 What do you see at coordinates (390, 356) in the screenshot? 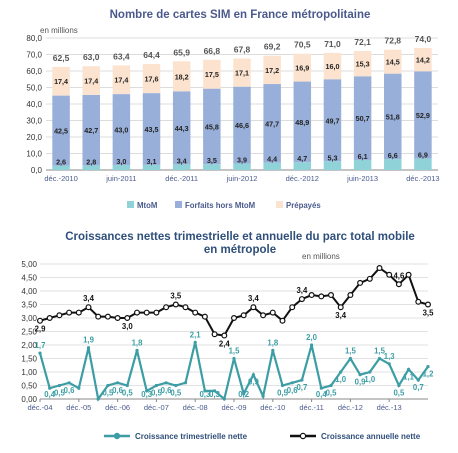
I see `data-label: 1,3` at bounding box center [390, 356].